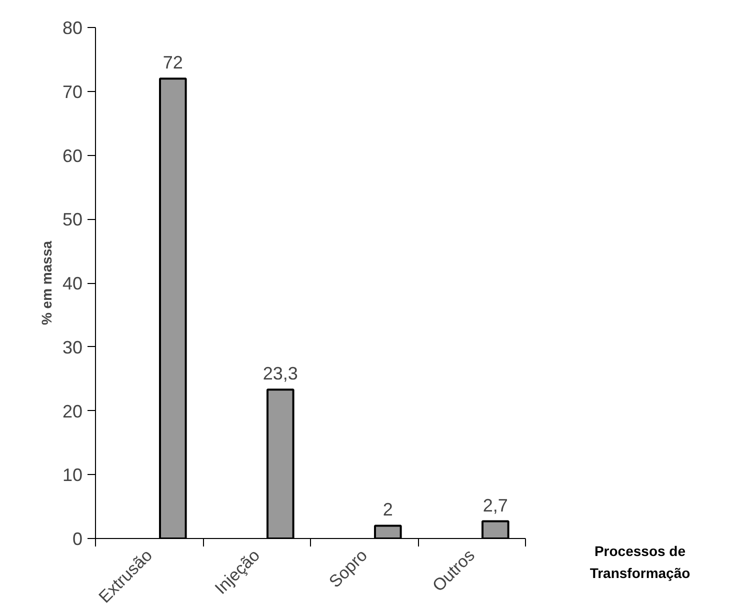  I want to click on y-tick-label: 20, so click(72, 411).